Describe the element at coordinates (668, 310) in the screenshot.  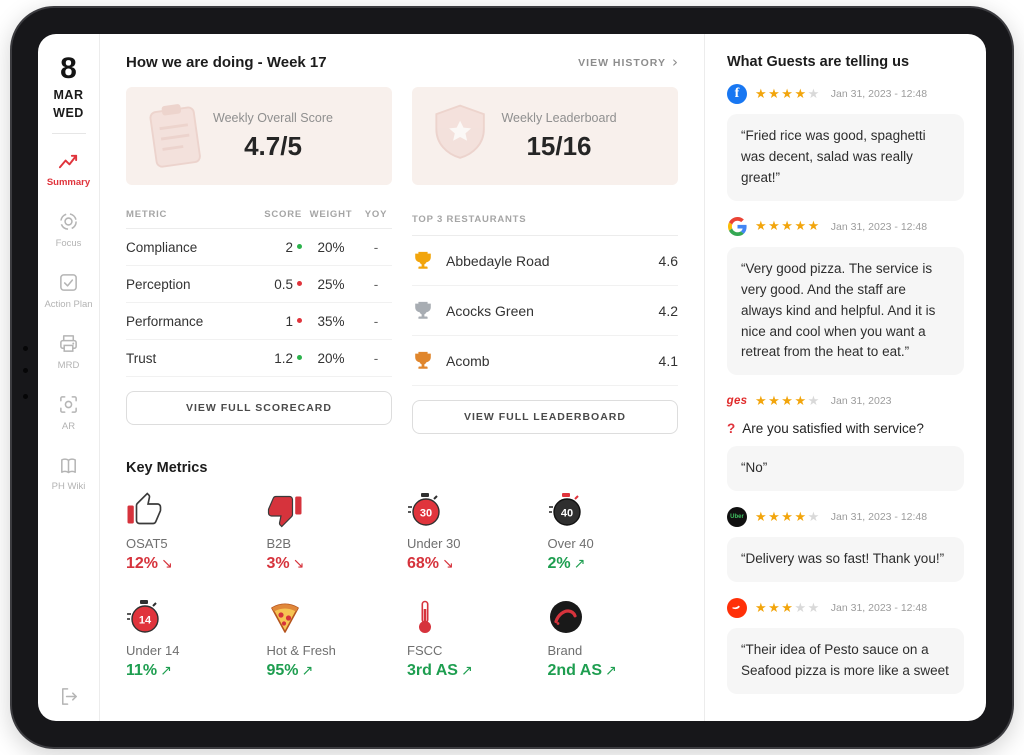
I see `restaurant-score: 4.2` at that location.